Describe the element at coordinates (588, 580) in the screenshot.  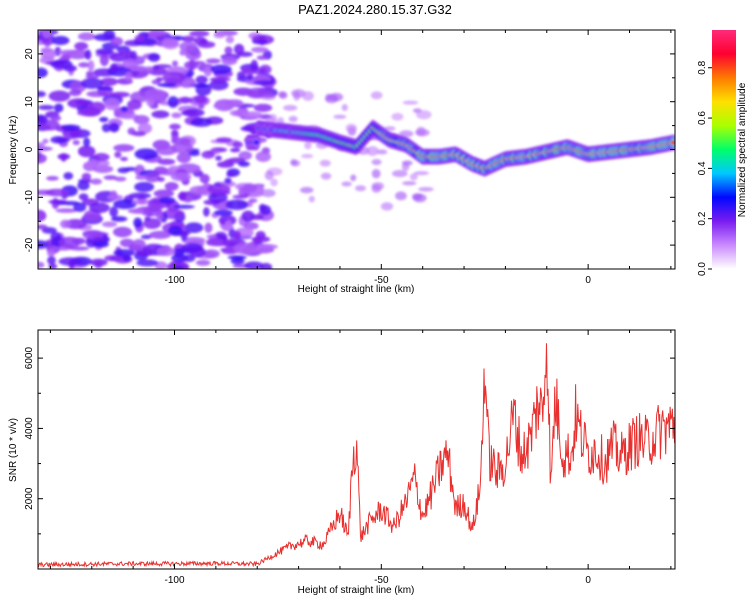
I see `x-tick-label: 0` at that location.